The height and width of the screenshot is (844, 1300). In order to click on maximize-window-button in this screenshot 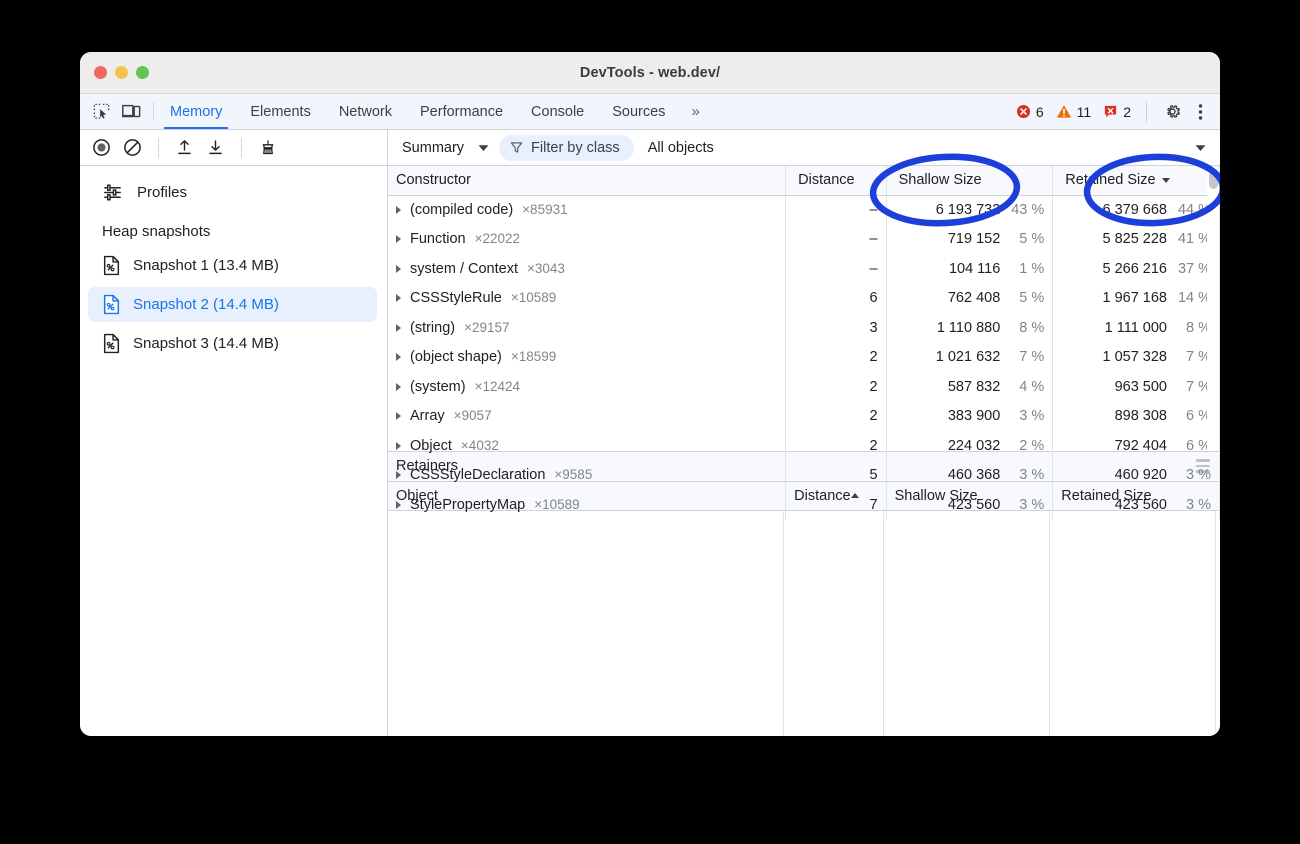, I will do `click(142, 72)`.